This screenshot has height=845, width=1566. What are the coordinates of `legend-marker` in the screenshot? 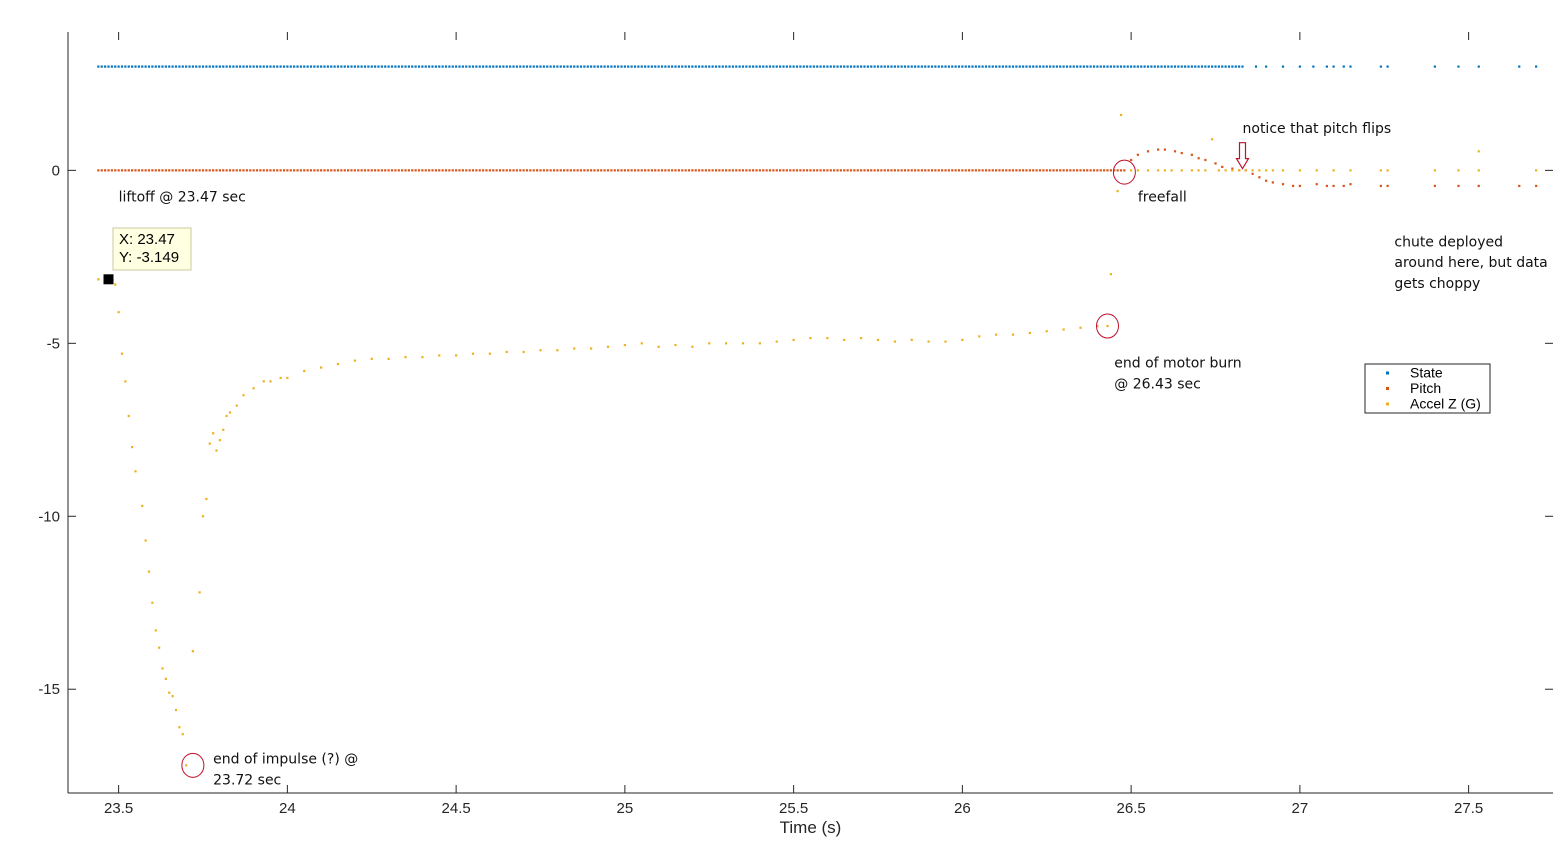 It's located at (1387, 373).